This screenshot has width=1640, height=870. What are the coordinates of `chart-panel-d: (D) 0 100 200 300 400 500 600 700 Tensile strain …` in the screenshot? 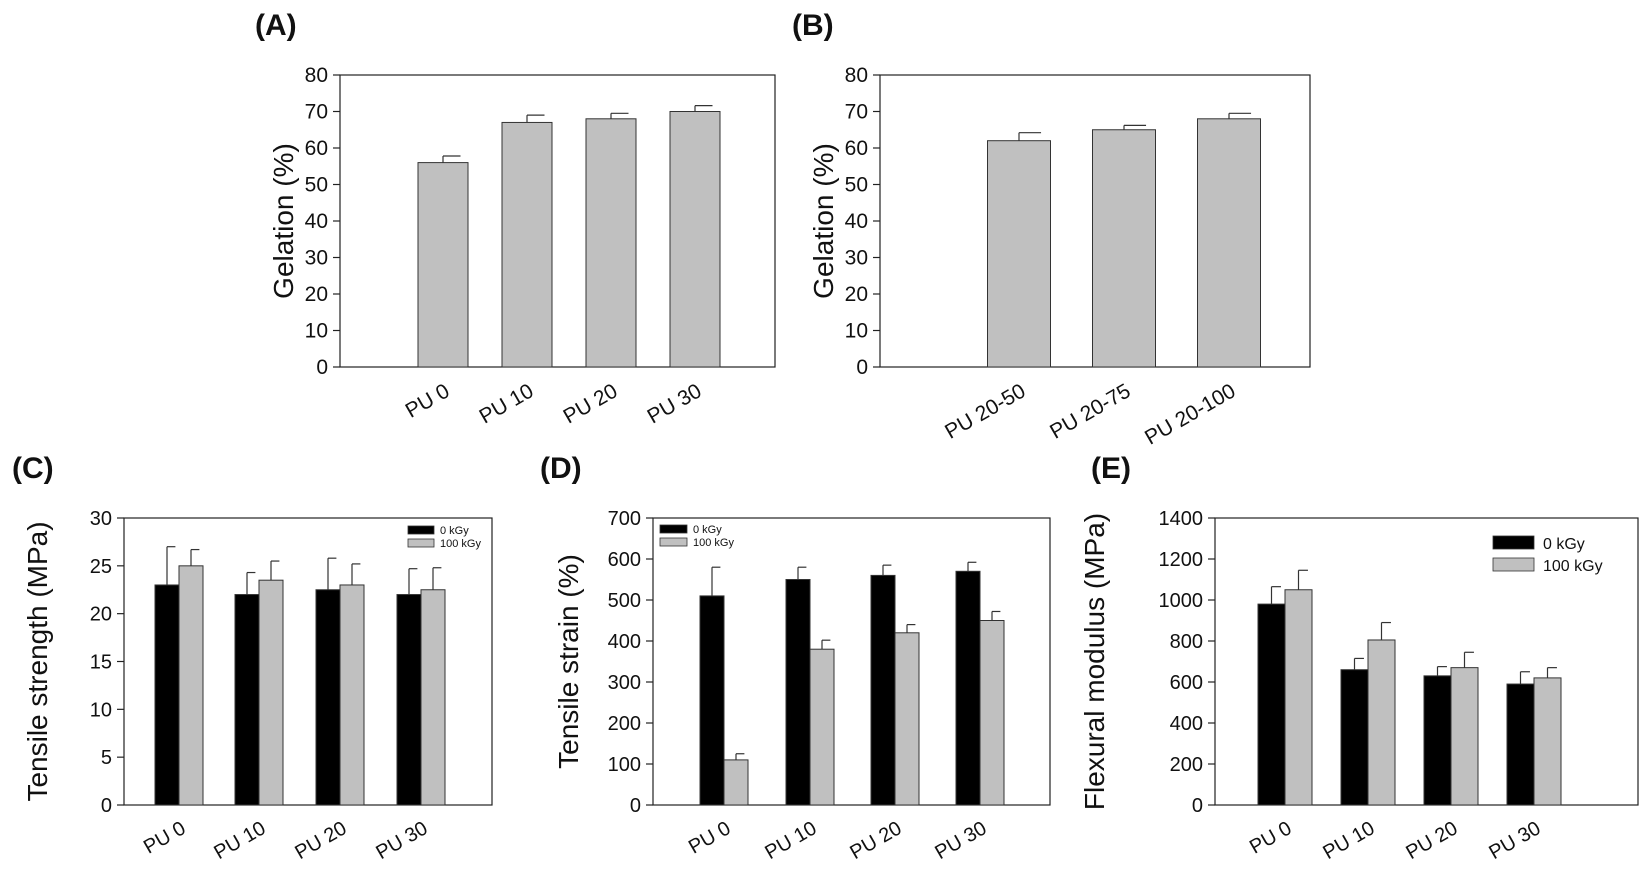 It's located at (795, 658).